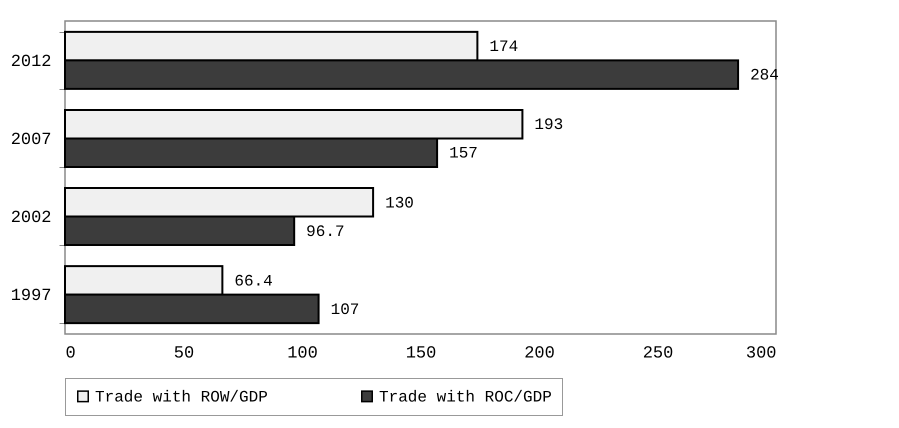  Describe the element at coordinates (761, 354) in the screenshot. I see `x-tick-label: 300` at that location.